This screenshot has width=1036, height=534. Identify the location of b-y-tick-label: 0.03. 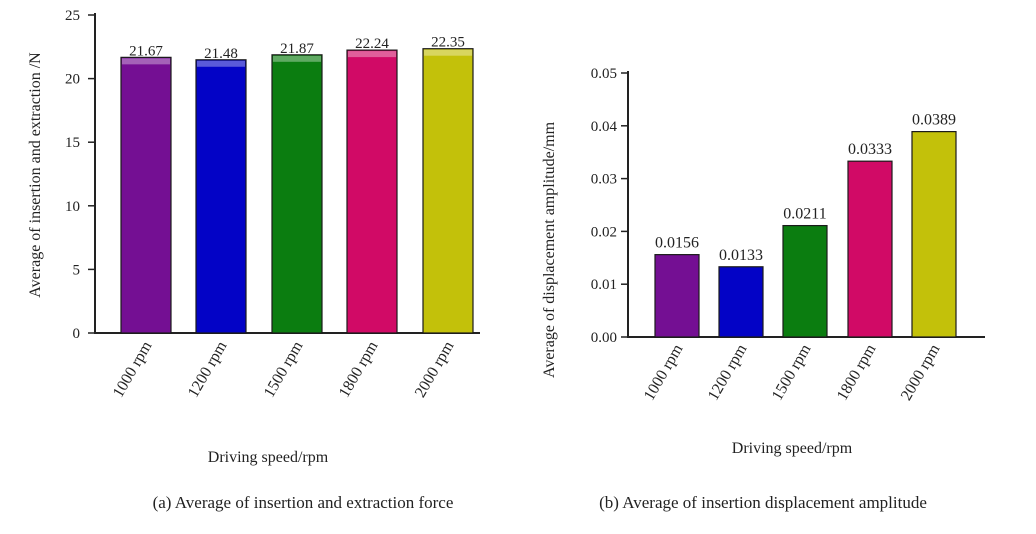
(604, 180).